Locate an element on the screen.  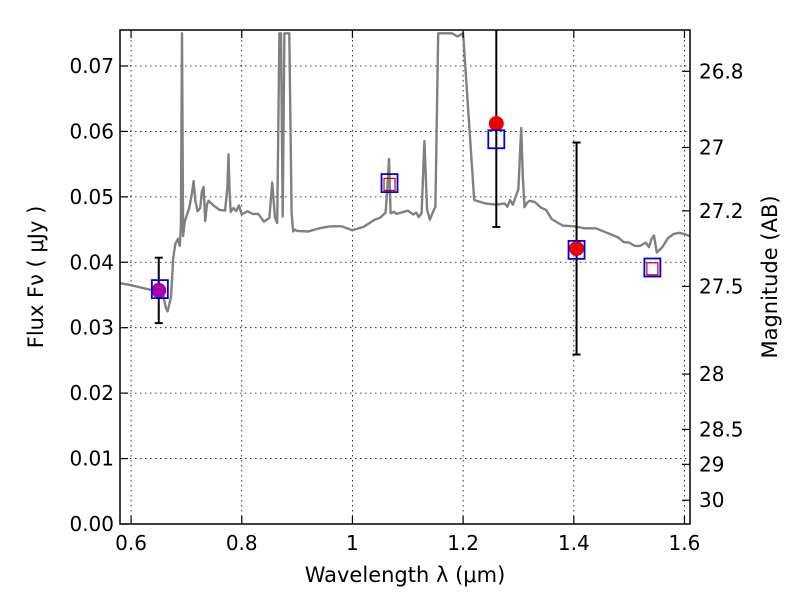
x-axis-title: Wavelength λ (μm) is located at coordinates (405, 575).